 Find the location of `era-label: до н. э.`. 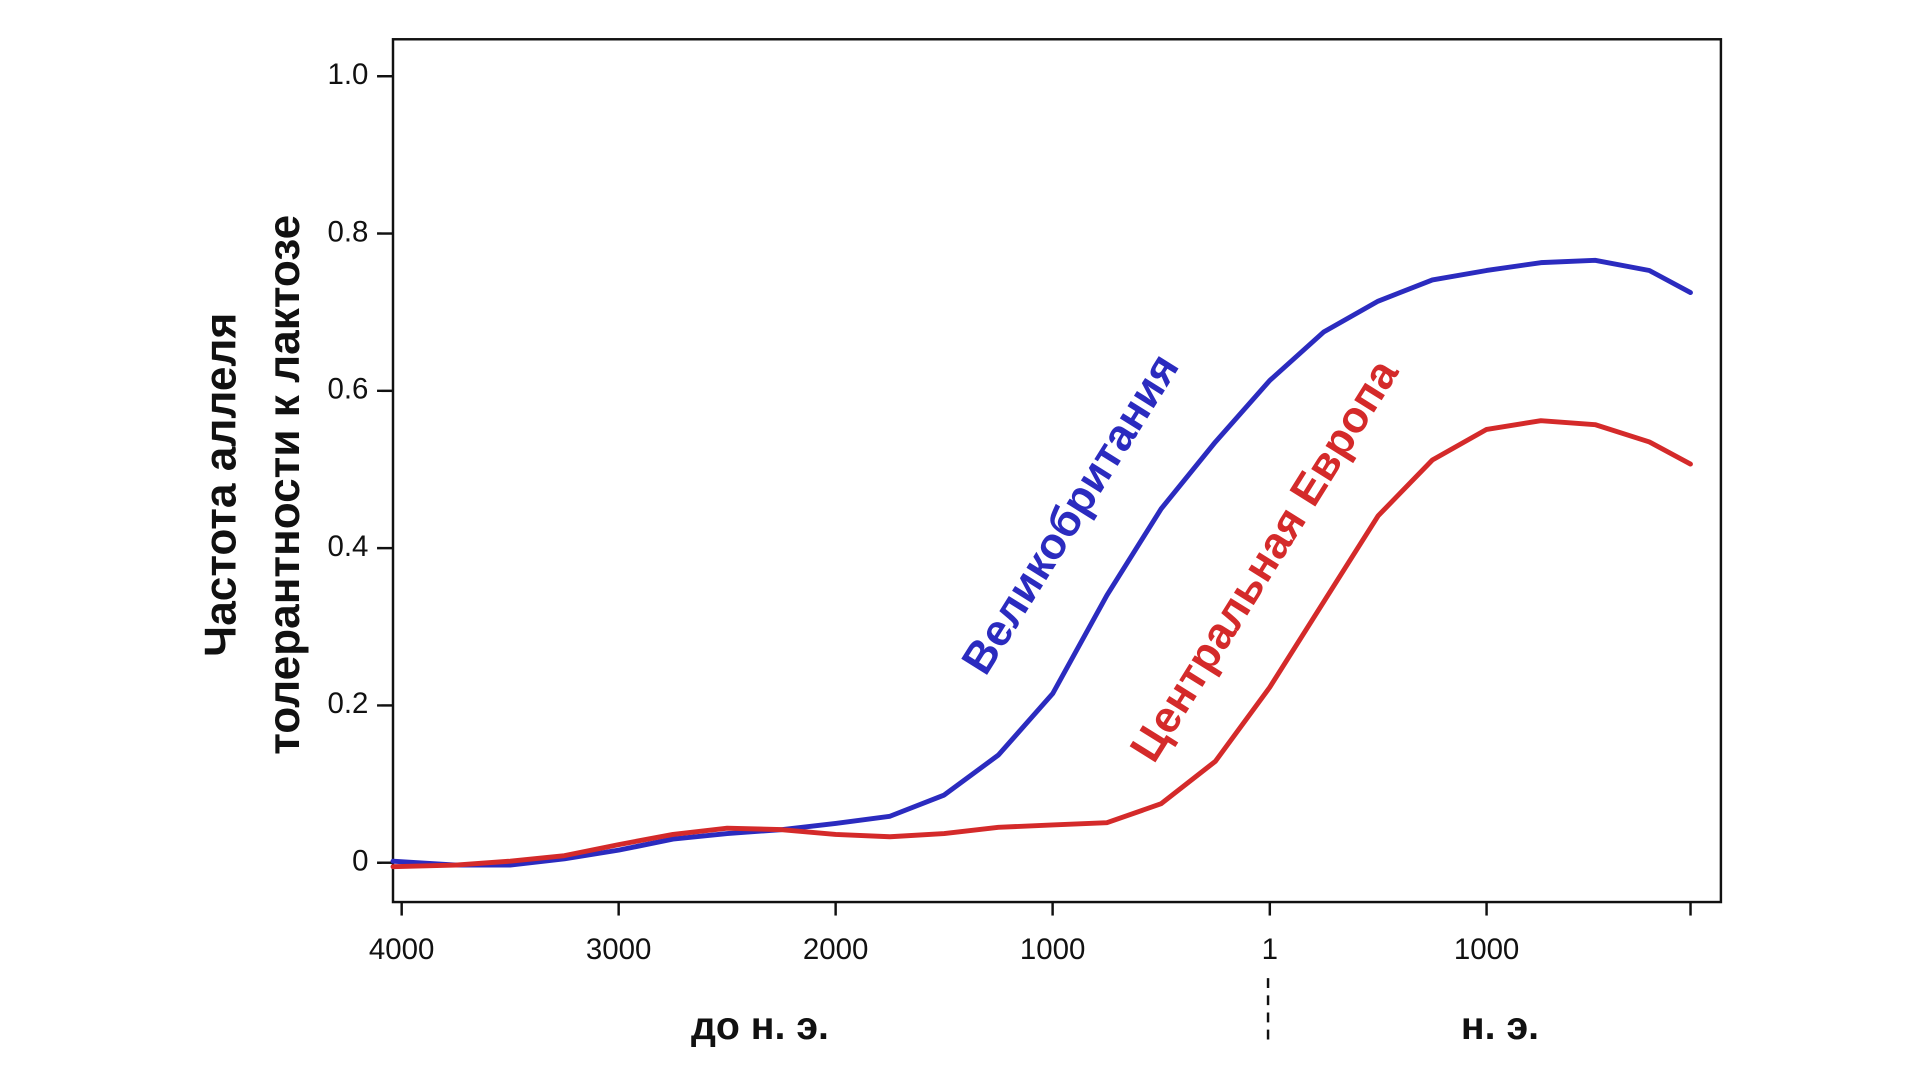

era-label: до н. э. is located at coordinates (760, 1026).